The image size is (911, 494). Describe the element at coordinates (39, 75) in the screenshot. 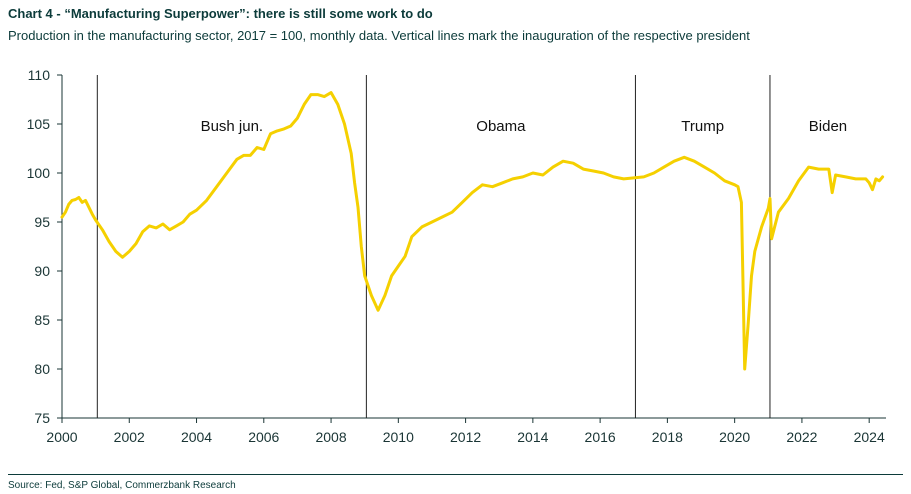

I see `y-tick-label: 110` at that location.